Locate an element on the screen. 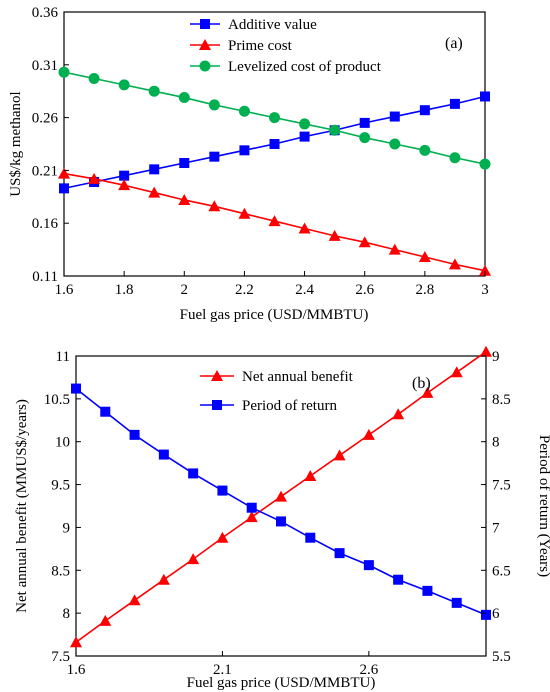 The height and width of the screenshot is (692, 550). panel-a-legend-label: Levelized cost of product is located at coordinates (305, 67).